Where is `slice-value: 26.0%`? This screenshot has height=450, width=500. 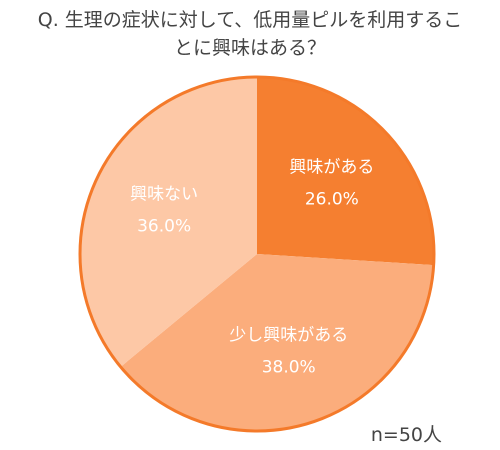 slice-value: 26.0% is located at coordinates (332, 200).